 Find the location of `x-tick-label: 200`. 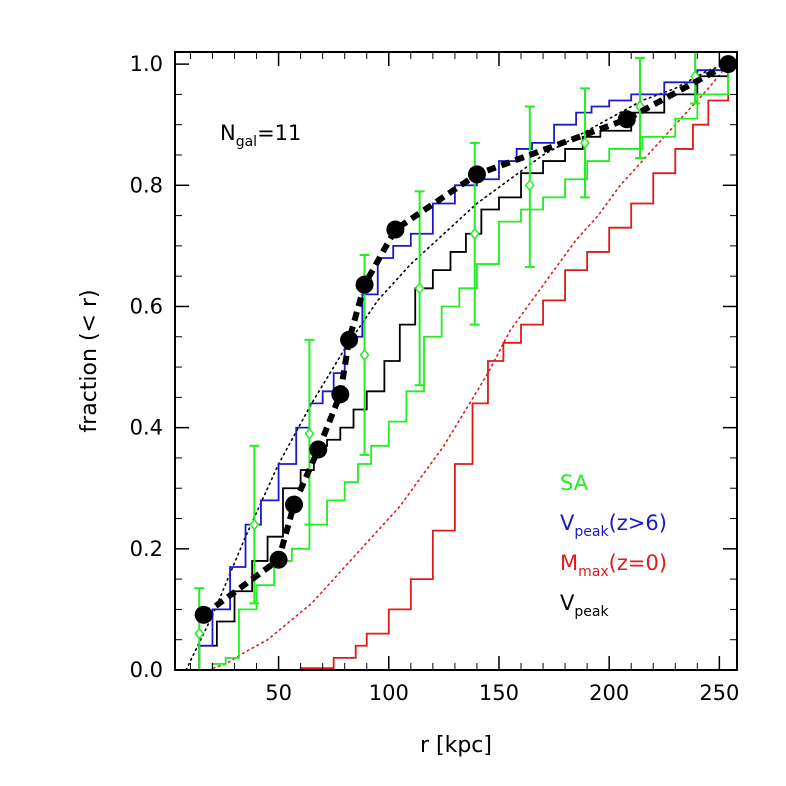

x-tick-label: 200 is located at coordinates (609, 693).